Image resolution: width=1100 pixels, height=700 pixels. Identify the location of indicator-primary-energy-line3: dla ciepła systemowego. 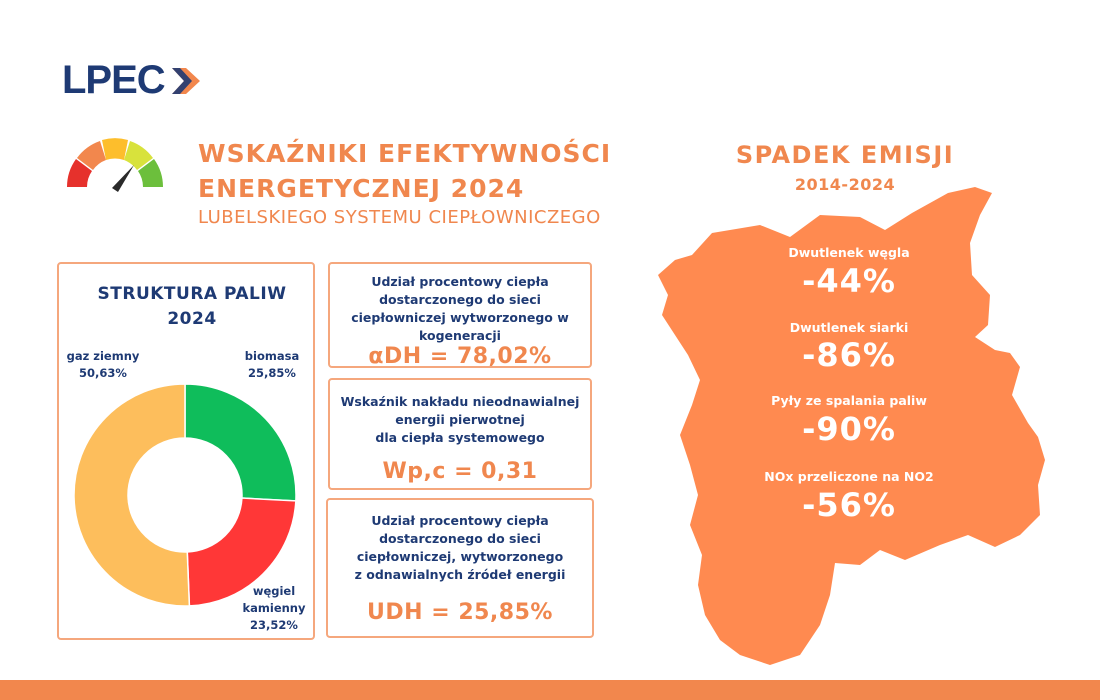
(460, 437).